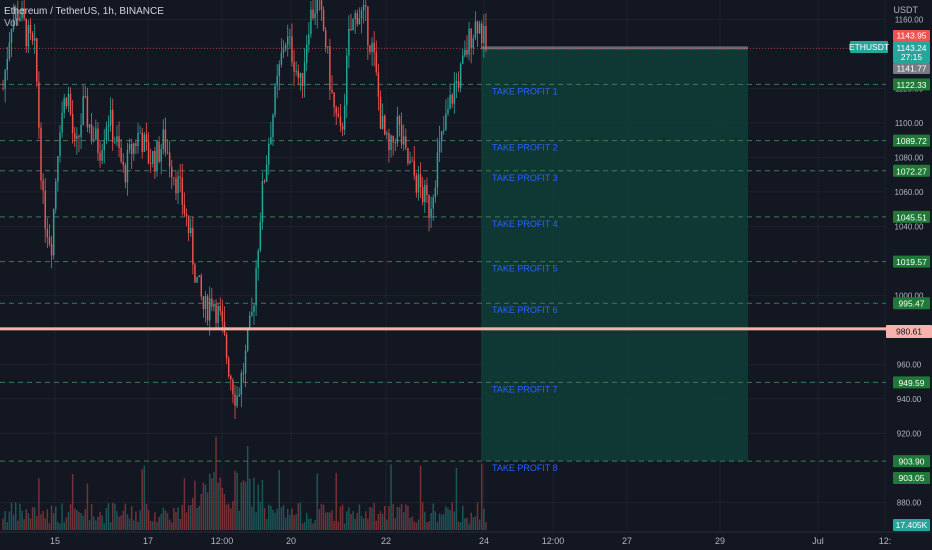  What do you see at coordinates (911, 35) in the screenshot?
I see `high-price-badge-bg` at bounding box center [911, 35].